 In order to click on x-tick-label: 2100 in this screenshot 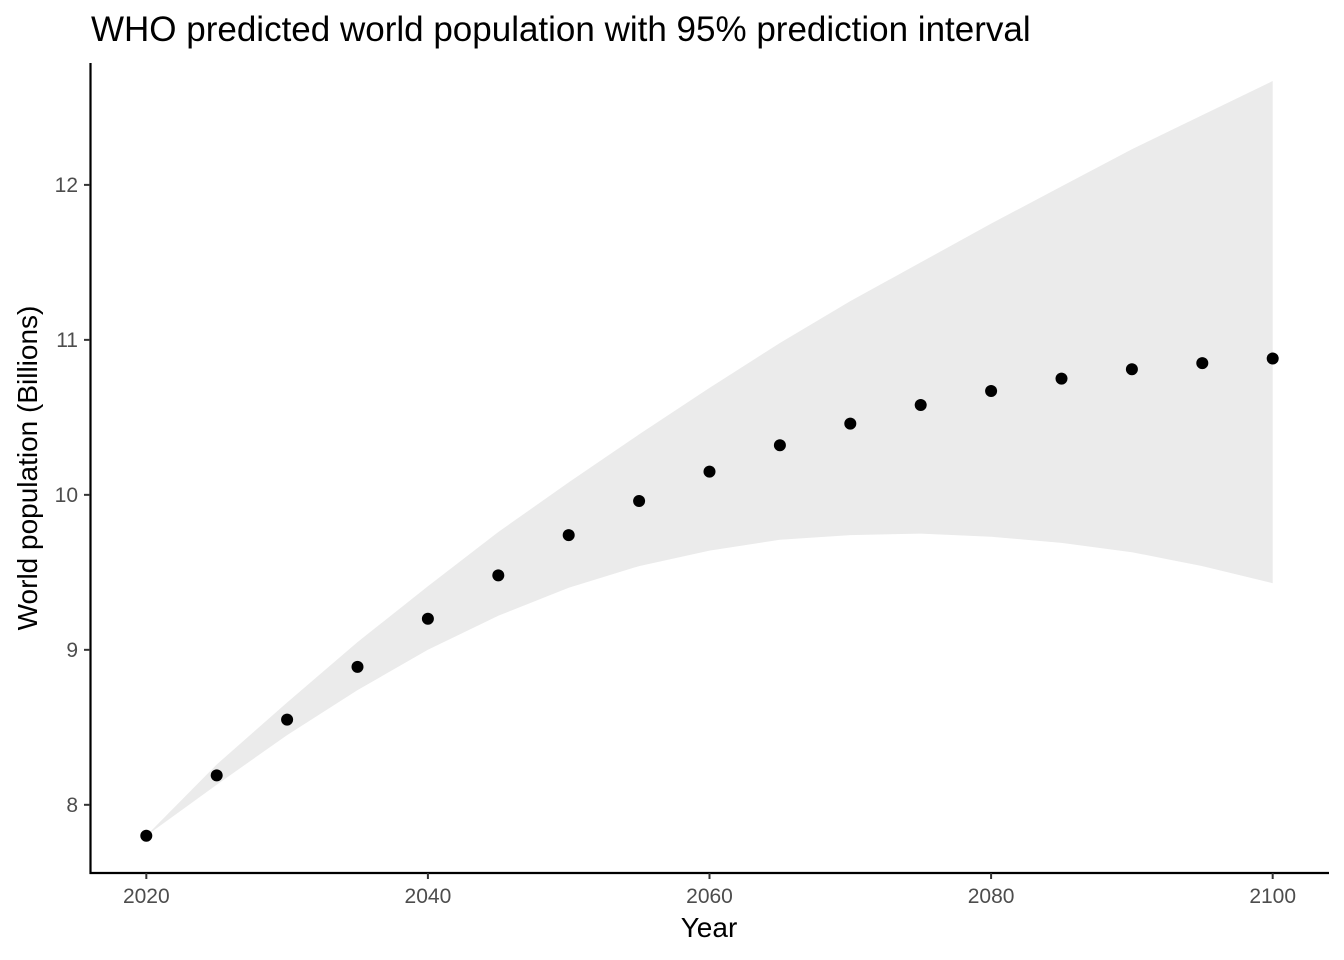, I will do `click(1272, 896)`.